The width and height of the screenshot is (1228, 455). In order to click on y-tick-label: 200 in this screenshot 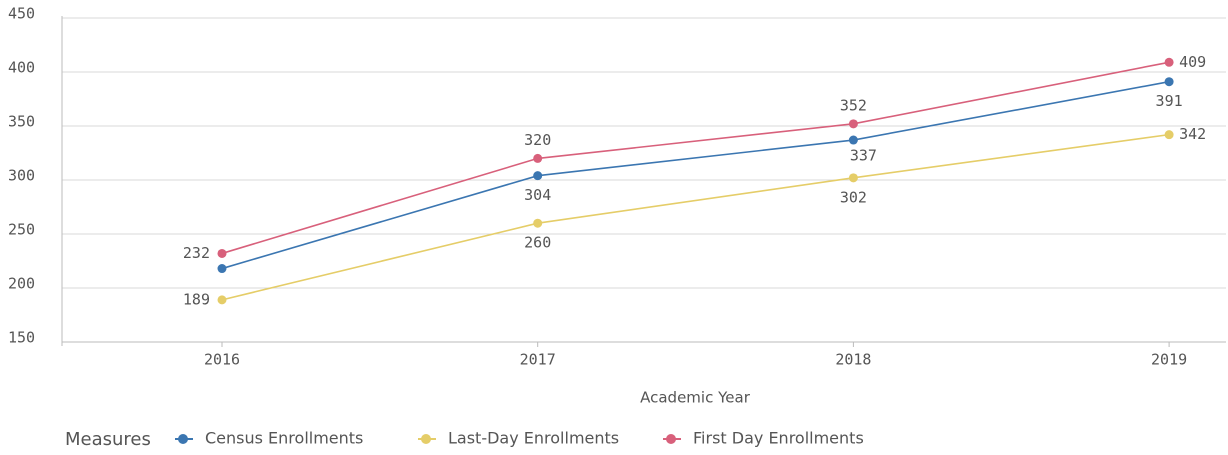, I will do `click(21, 284)`.